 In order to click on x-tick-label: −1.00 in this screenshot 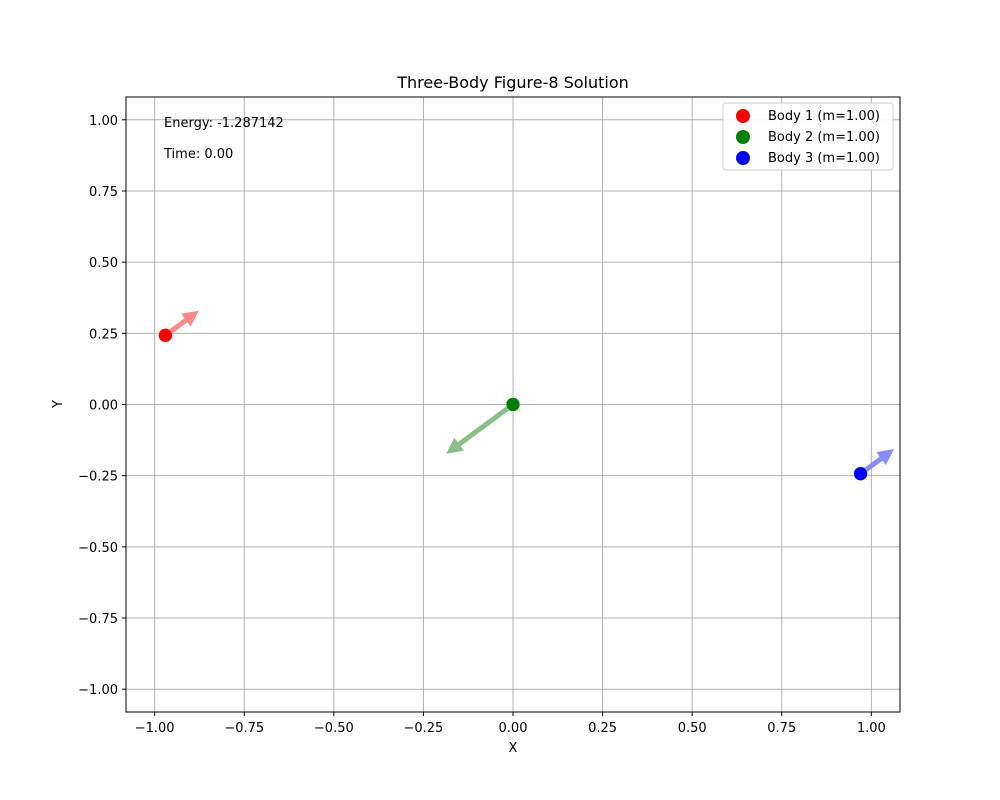, I will do `click(155, 728)`.